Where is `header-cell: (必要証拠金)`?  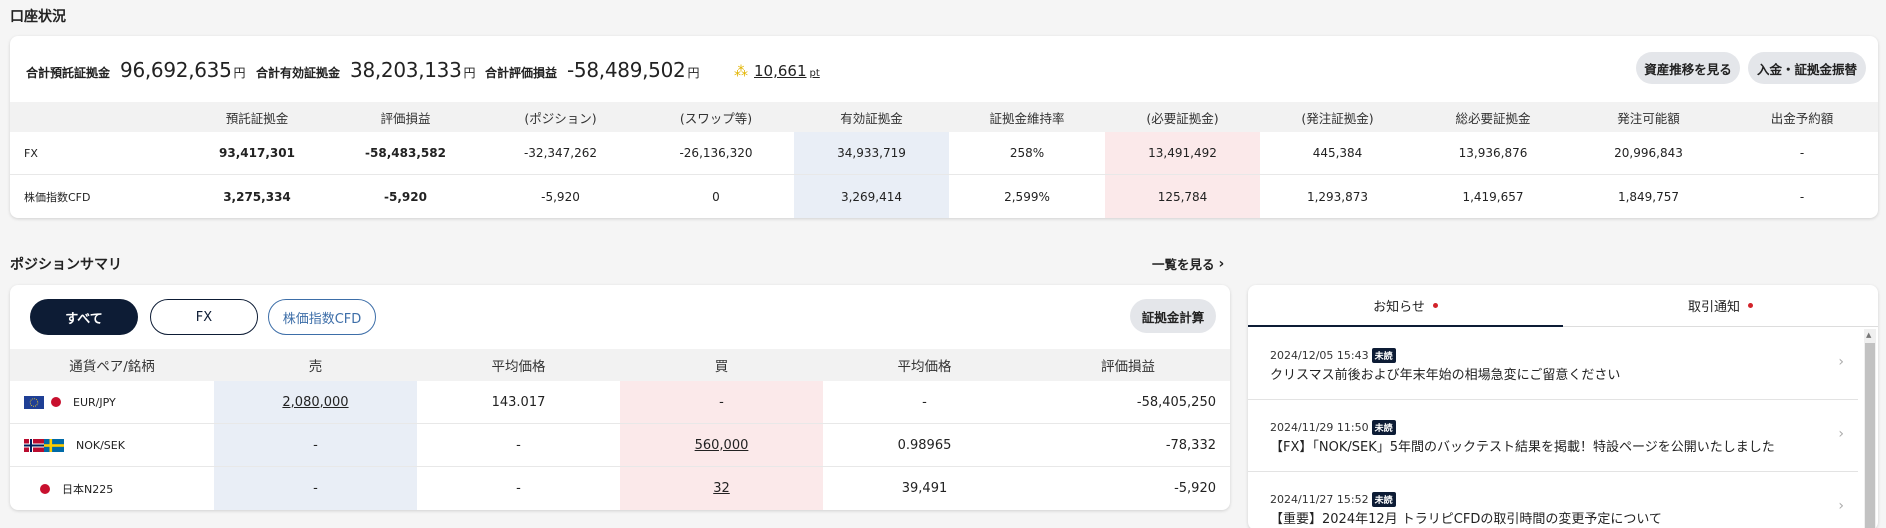 header-cell: (必要証拠金) is located at coordinates (1182, 118).